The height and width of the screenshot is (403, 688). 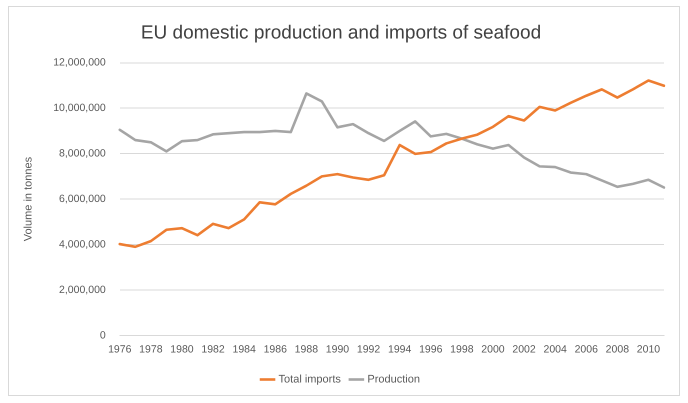 What do you see at coordinates (82, 198) in the screenshot?
I see `y-tick-label: 6,000,000` at bounding box center [82, 198].